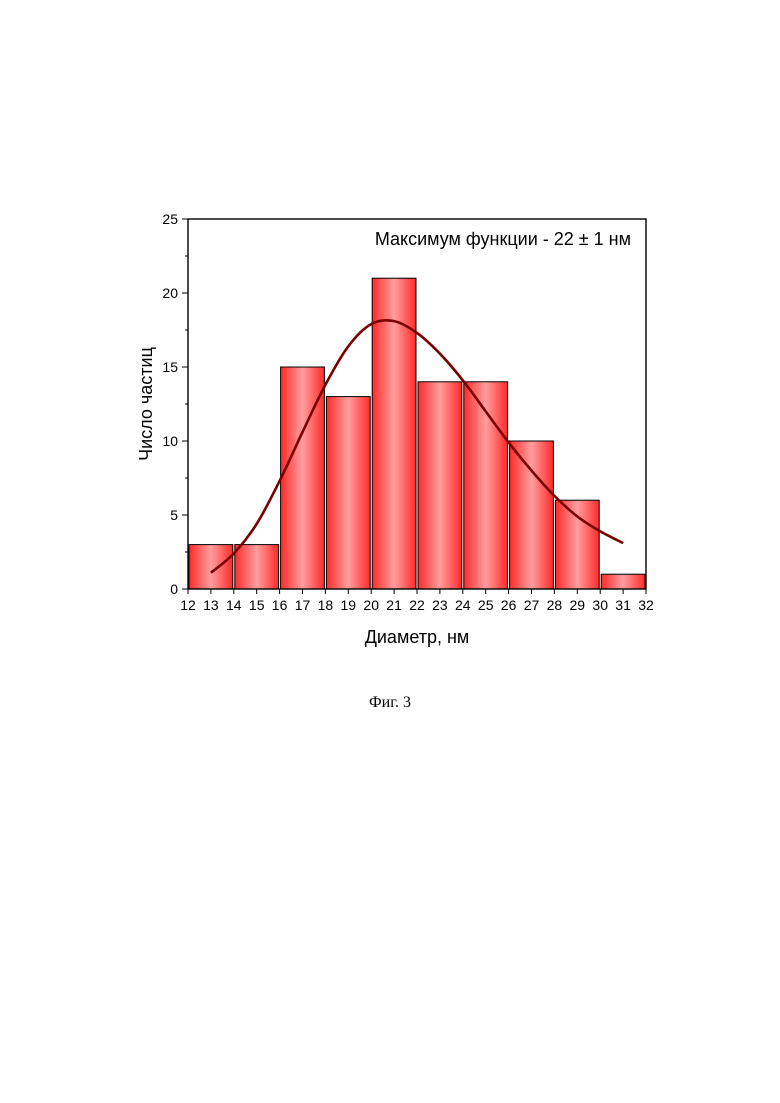  I want to click on x-tick-label-27: 27, so click(532, 605).